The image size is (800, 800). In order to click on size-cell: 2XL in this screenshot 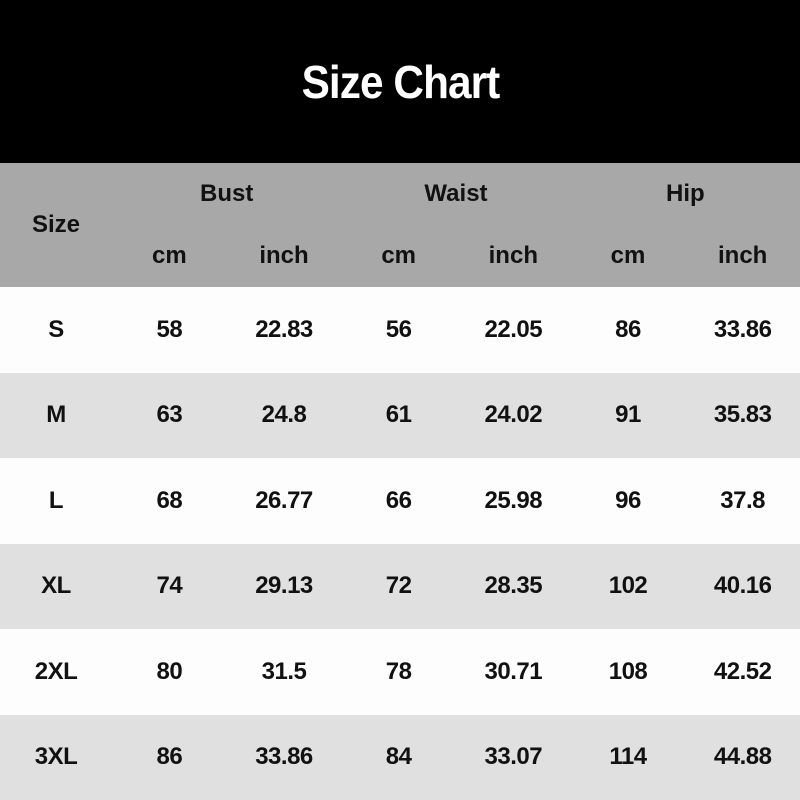, I will do `click(56, 671)`.